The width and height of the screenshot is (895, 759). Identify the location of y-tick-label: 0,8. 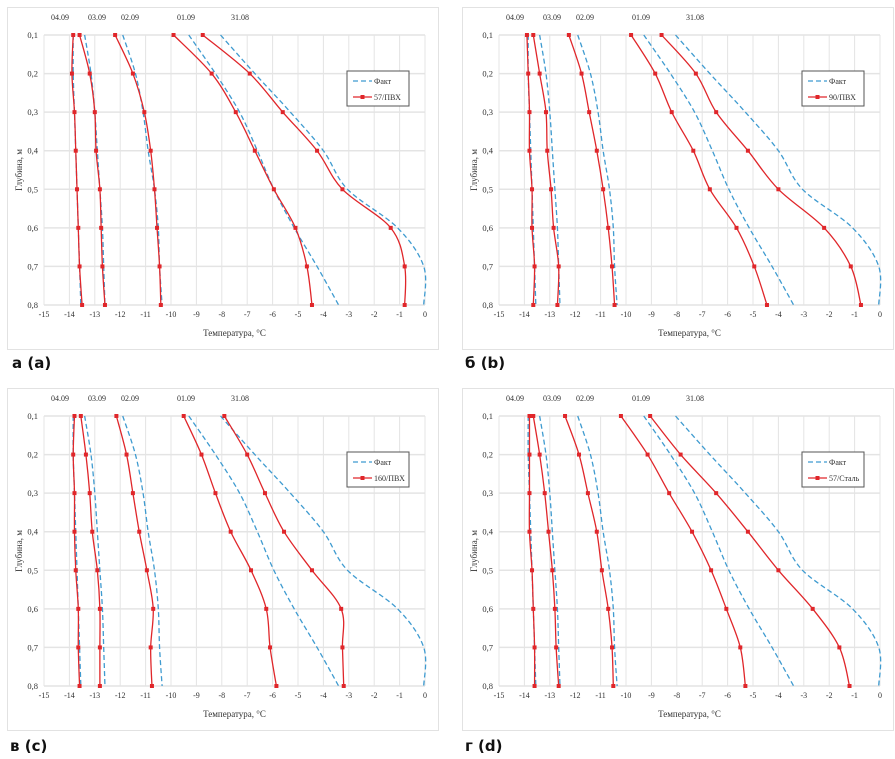
(487, 305).